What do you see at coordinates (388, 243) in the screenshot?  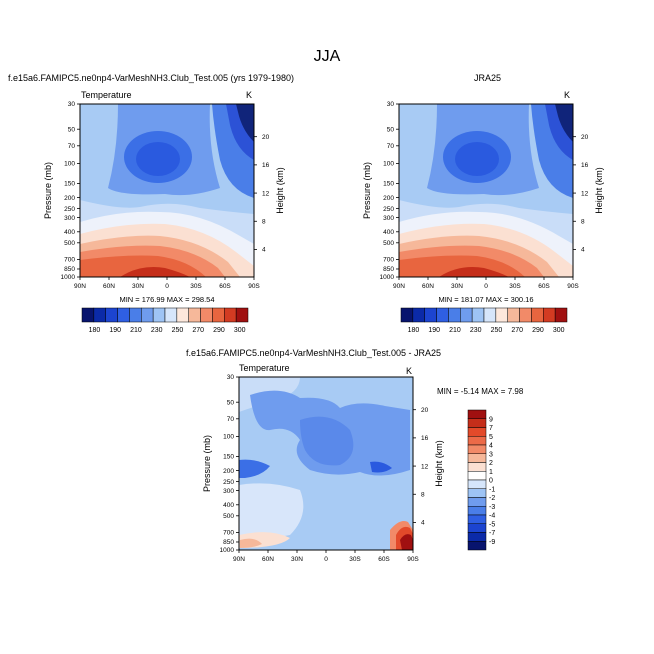 I see `panel2-y-tick-label: 500` at bounding box center [388, 243].